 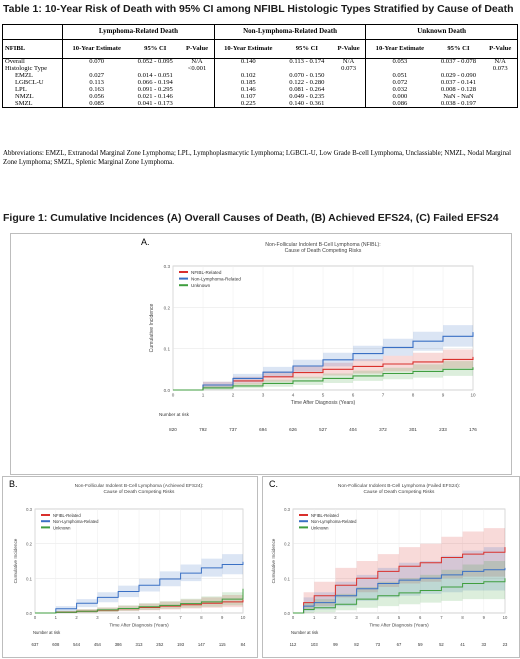 What do you see at coordinates (155, 104) in the screenshot?
I see `table-cell: 0.041 - 0.173` at bounding box center [155, 104].